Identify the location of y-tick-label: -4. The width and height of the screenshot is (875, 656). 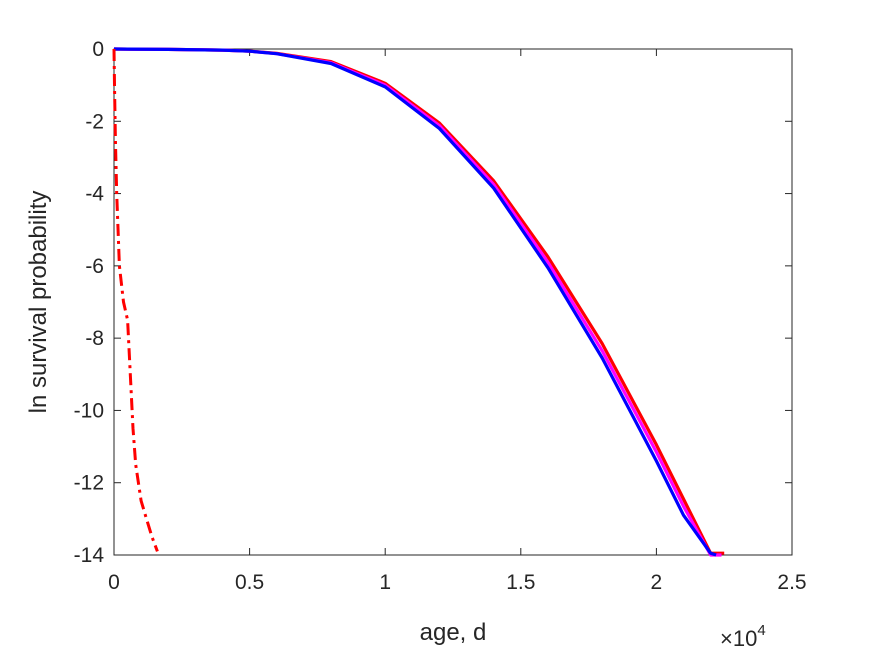
(94, 194).